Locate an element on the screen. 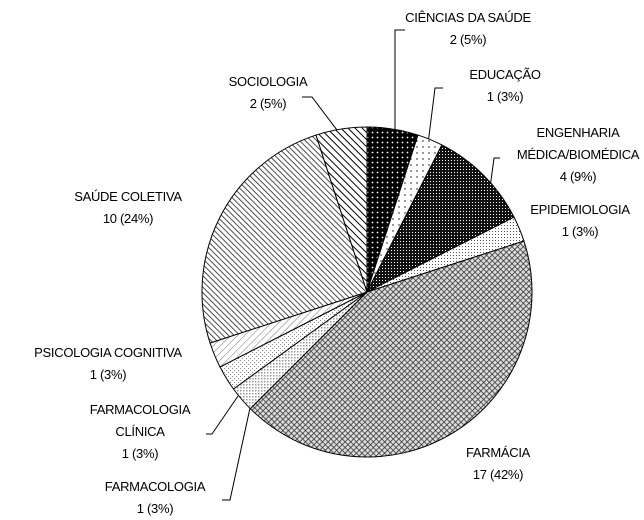 This screenshot has width=644, height=520. slice-label: FARMACOLOGIA CLÍNICA 1 (3%) is located at coordinates (140, 432).